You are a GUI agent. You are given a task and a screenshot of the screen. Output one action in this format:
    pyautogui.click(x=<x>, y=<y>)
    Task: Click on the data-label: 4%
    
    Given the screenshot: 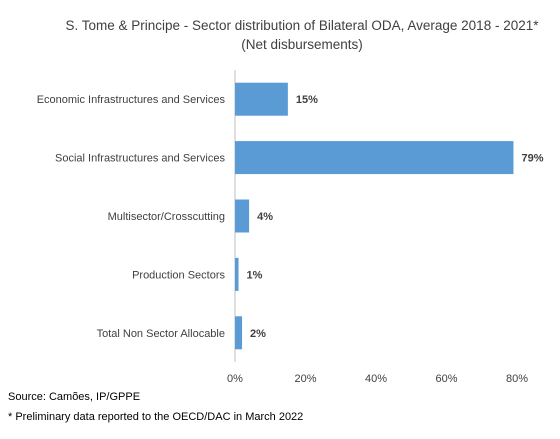 What is the action you would take?
    pyautogui.click(x=265, y=217)
    